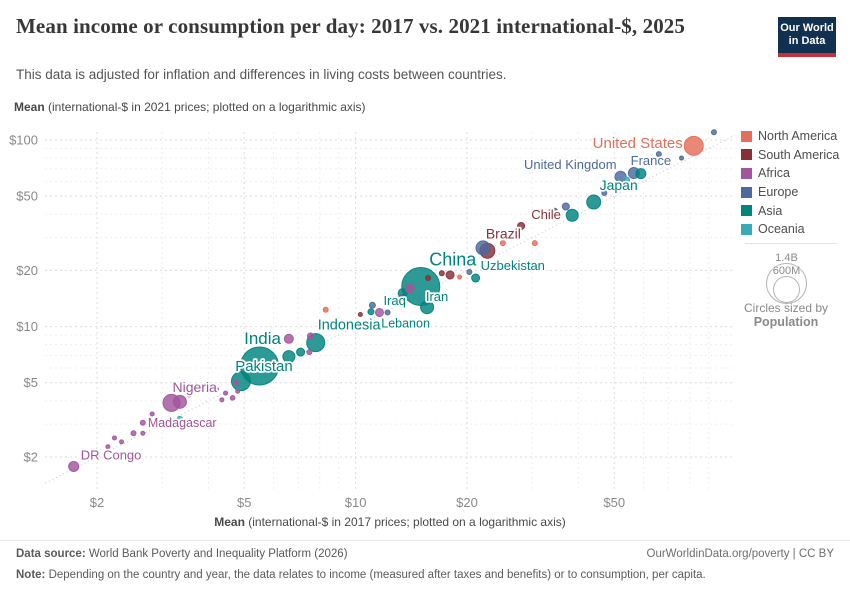 Image resolution: width=850 pixels, height=600 pixels. Describe the element at coordinates (31, 382) in the screenshot. I see `y-tick-label: $5` at that location.